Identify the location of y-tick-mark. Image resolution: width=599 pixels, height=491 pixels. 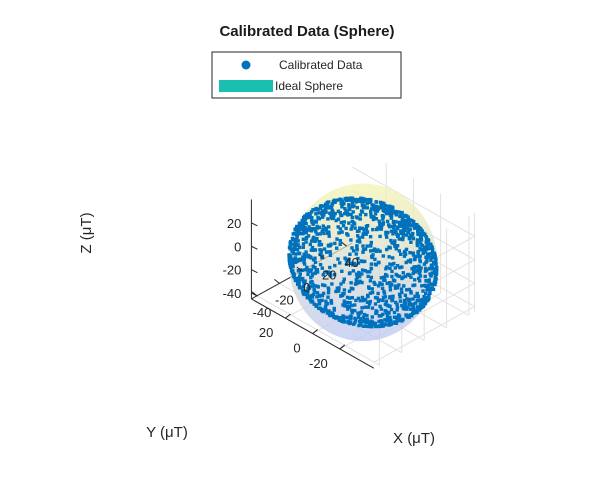
(342, 347).